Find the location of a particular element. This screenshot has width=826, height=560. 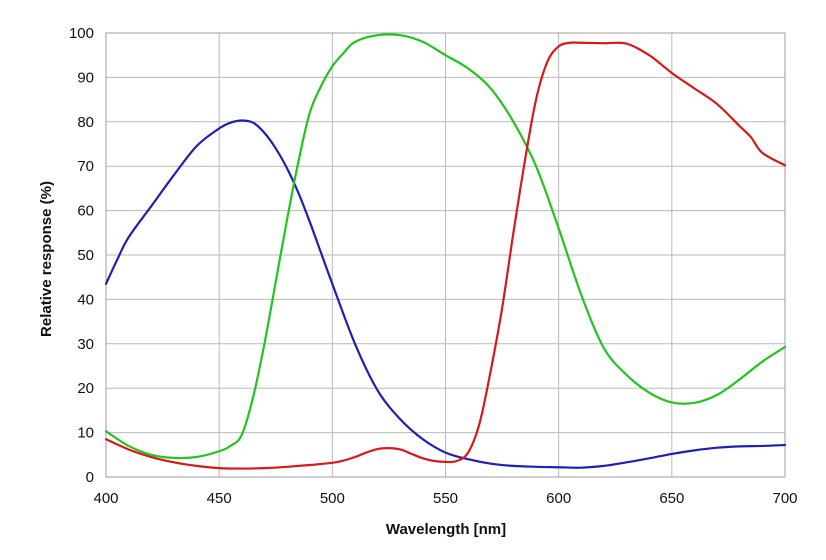

x-tick-label: 550 is located at coordinates (445, 498).